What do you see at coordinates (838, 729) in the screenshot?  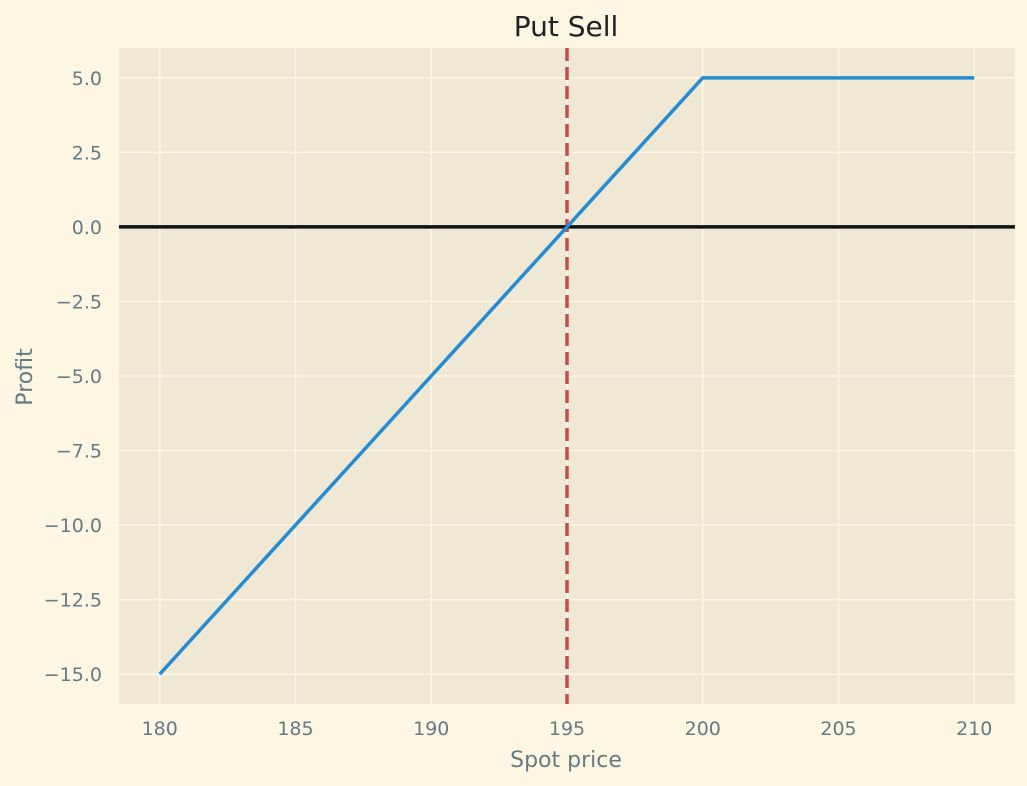 I see `x-tick-label: 205` at bounding box center [838, 729].